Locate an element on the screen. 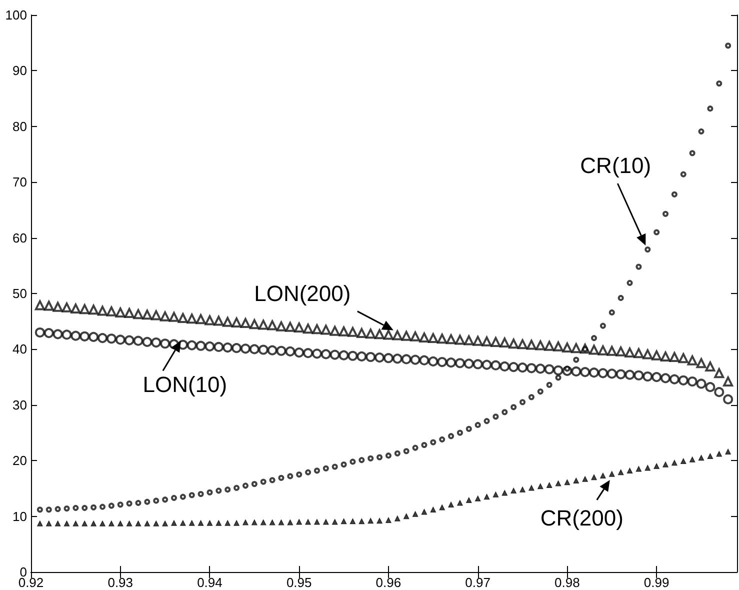 This screenshot has height=590, width=739. annotation: CR(10) is located at coordinates (616, 165).